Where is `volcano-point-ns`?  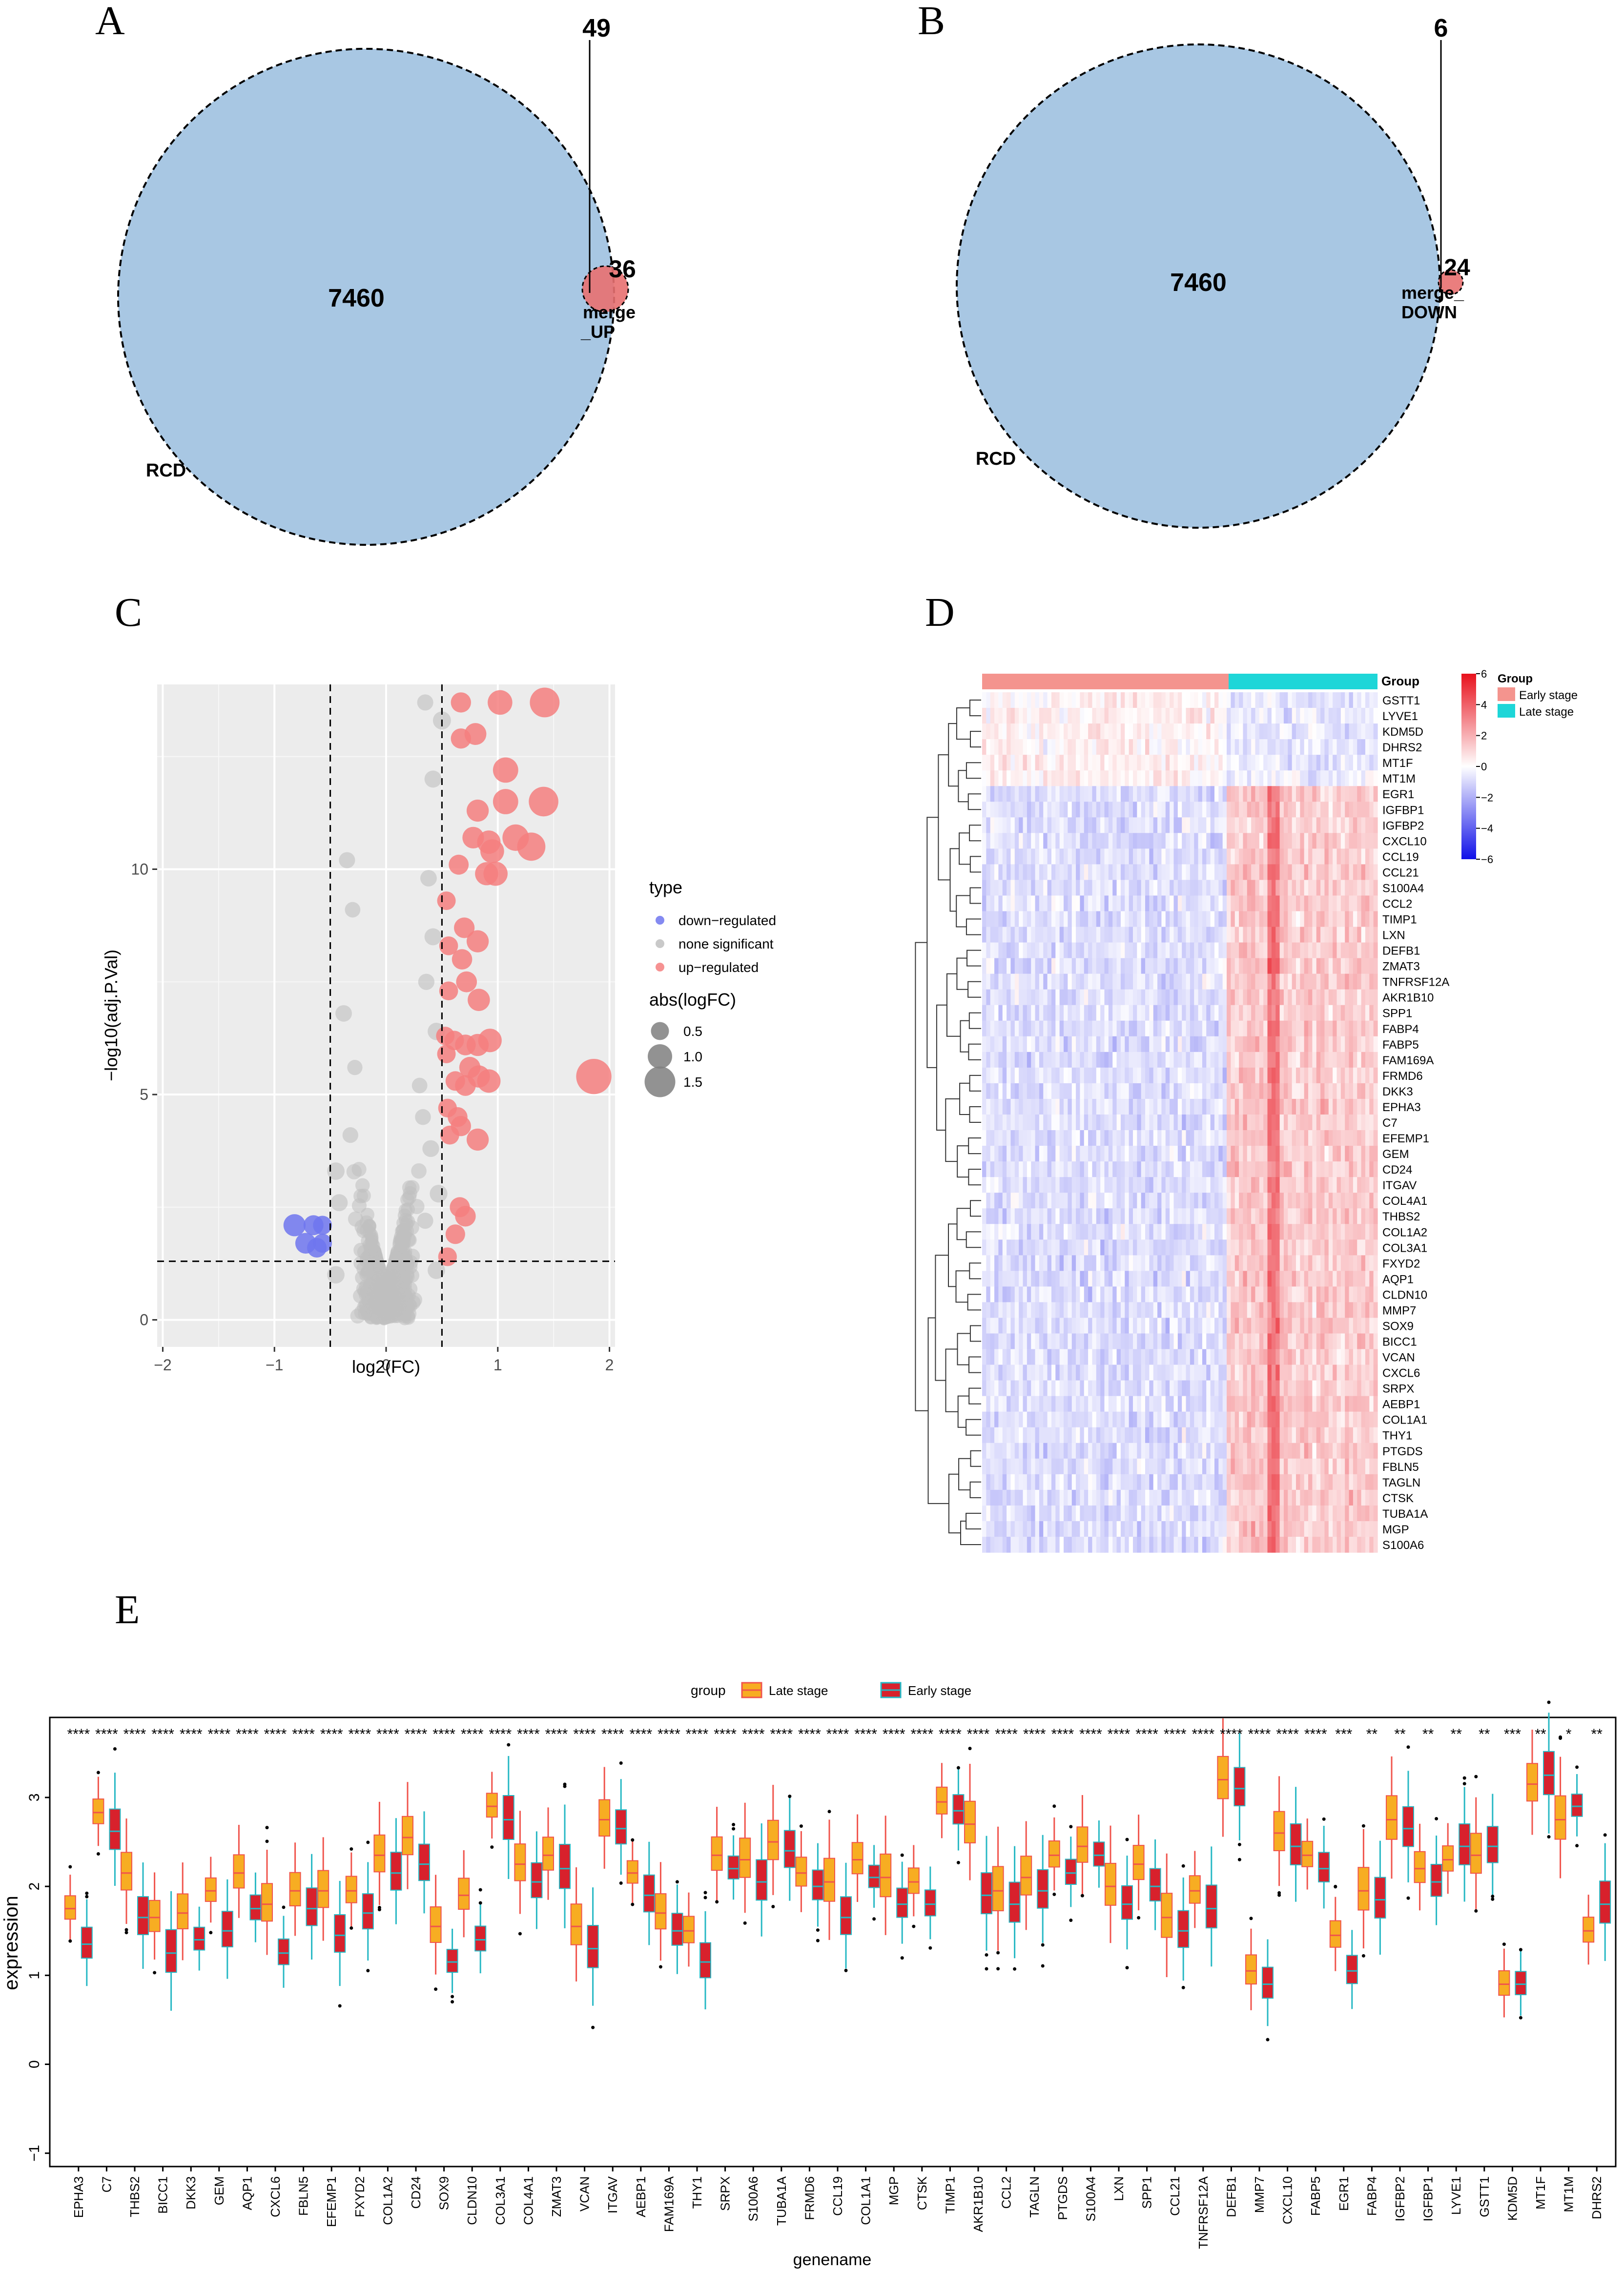
volcano-point-ns is located at coordinates (339, 1203).